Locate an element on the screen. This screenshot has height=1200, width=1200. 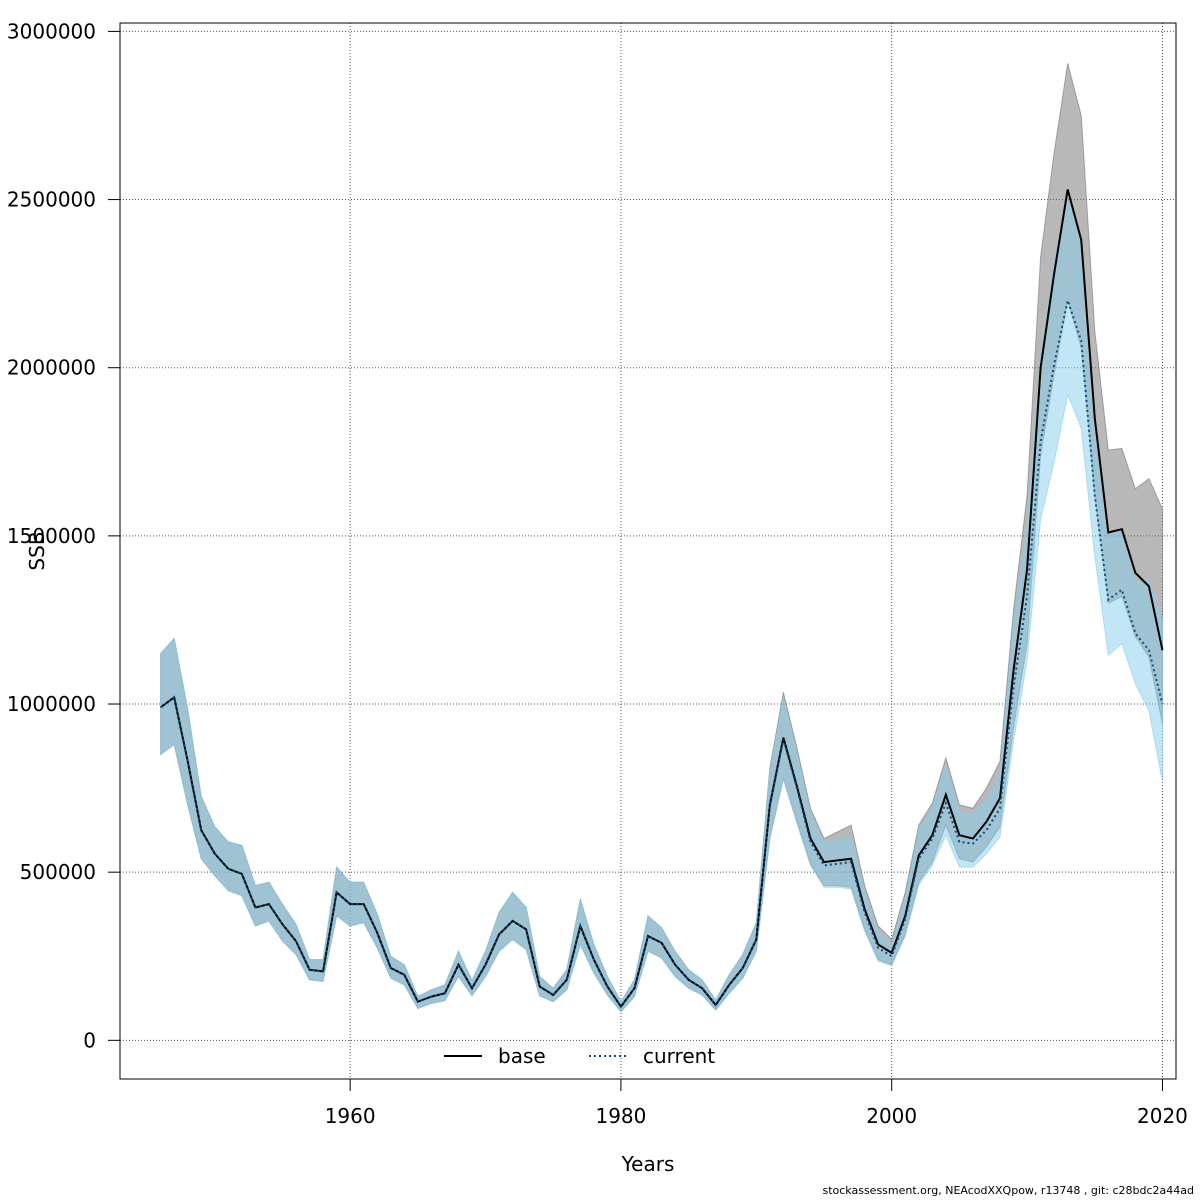
x-tick-label: 2000 is located at coordinates (891, 1116).